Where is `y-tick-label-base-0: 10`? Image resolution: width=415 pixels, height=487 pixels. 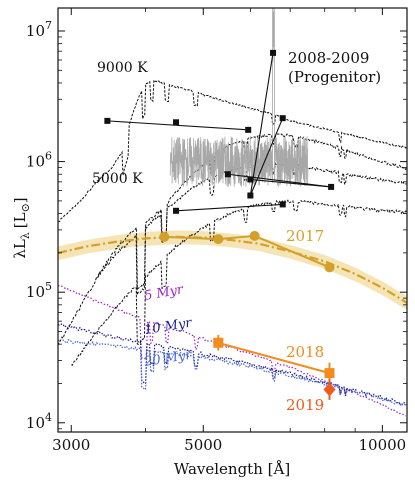 y-tick-label-base-0: 10 is located at coordinates (35, 423).